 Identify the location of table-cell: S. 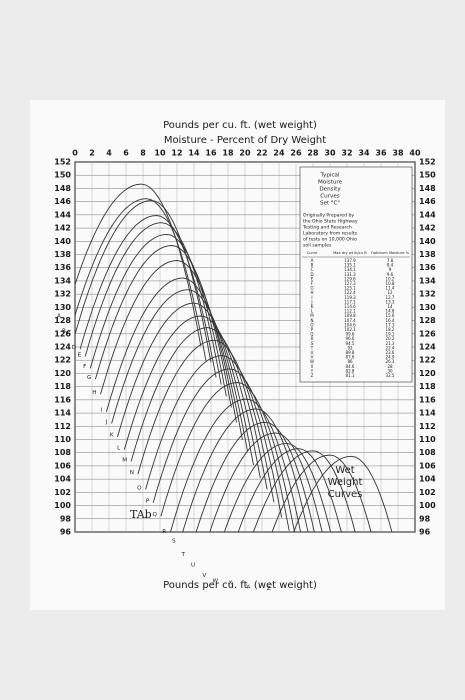
(312, 343).